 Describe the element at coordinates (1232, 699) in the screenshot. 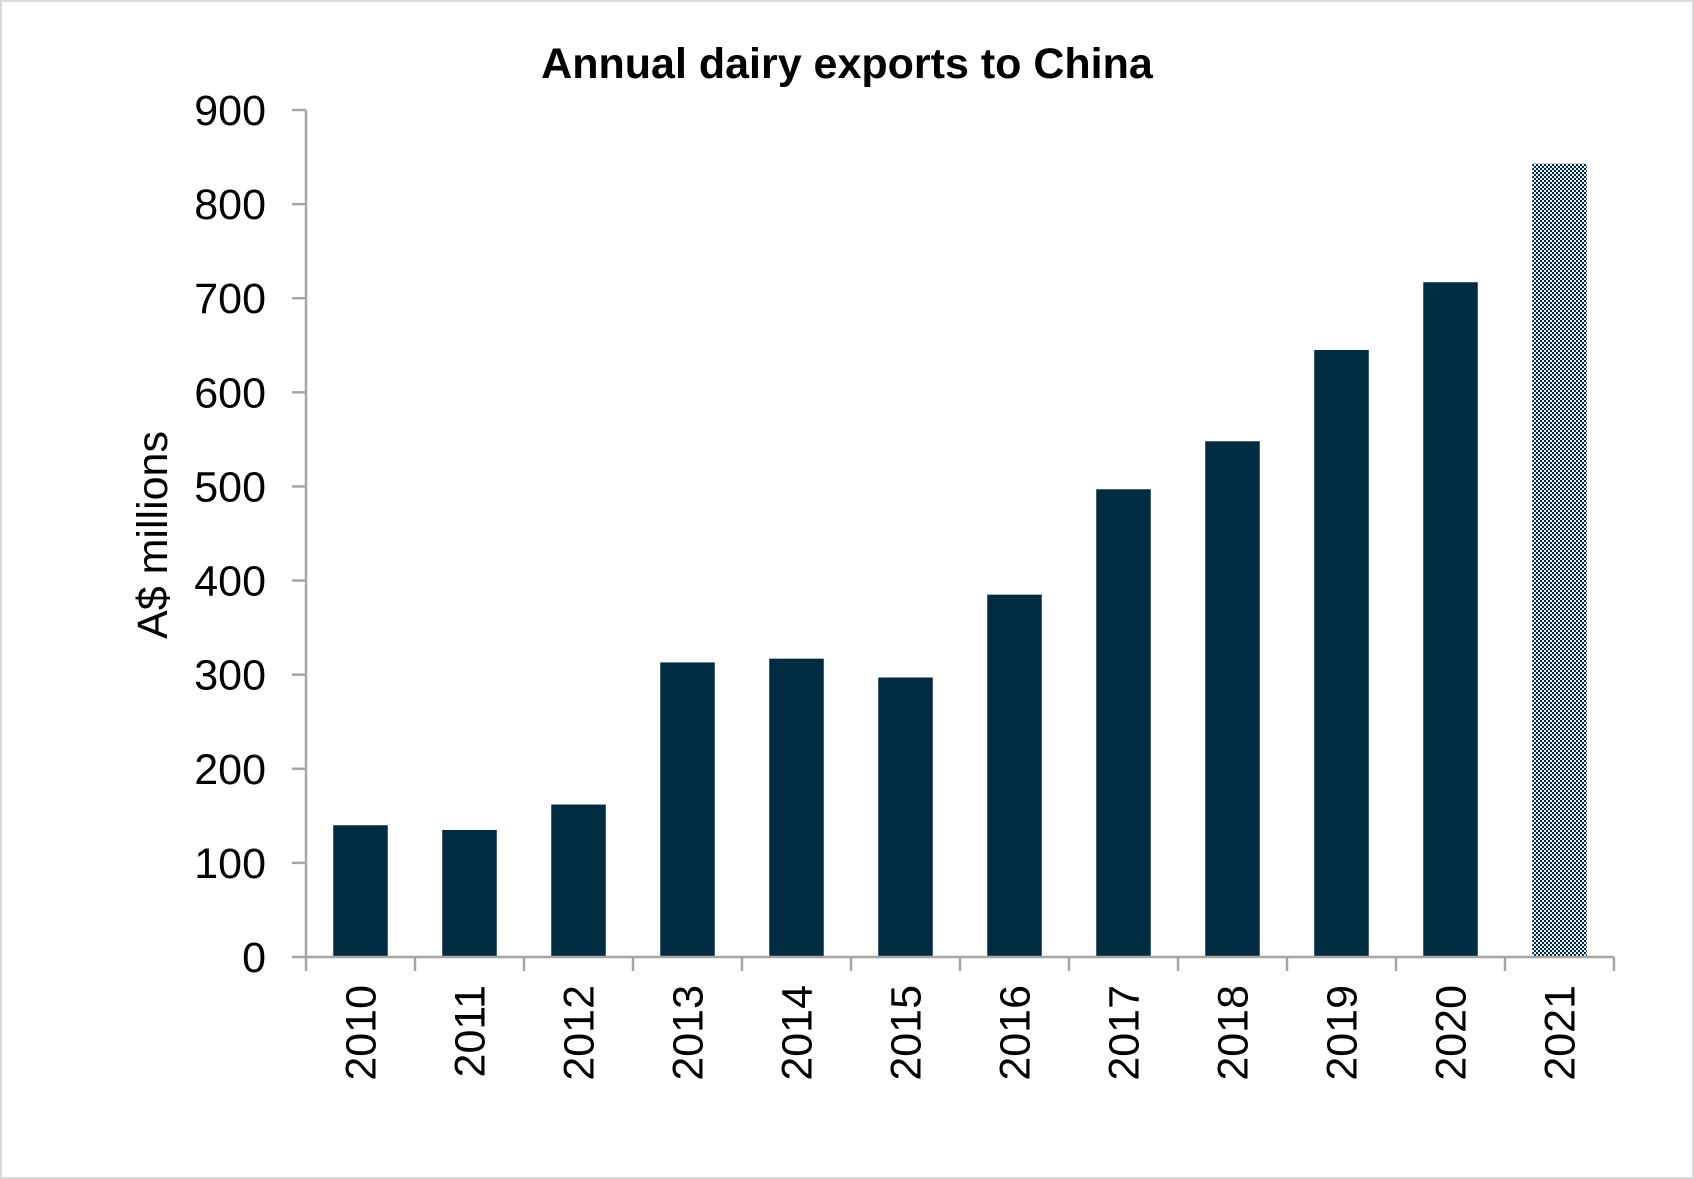

I see `bar-2018` at that location.